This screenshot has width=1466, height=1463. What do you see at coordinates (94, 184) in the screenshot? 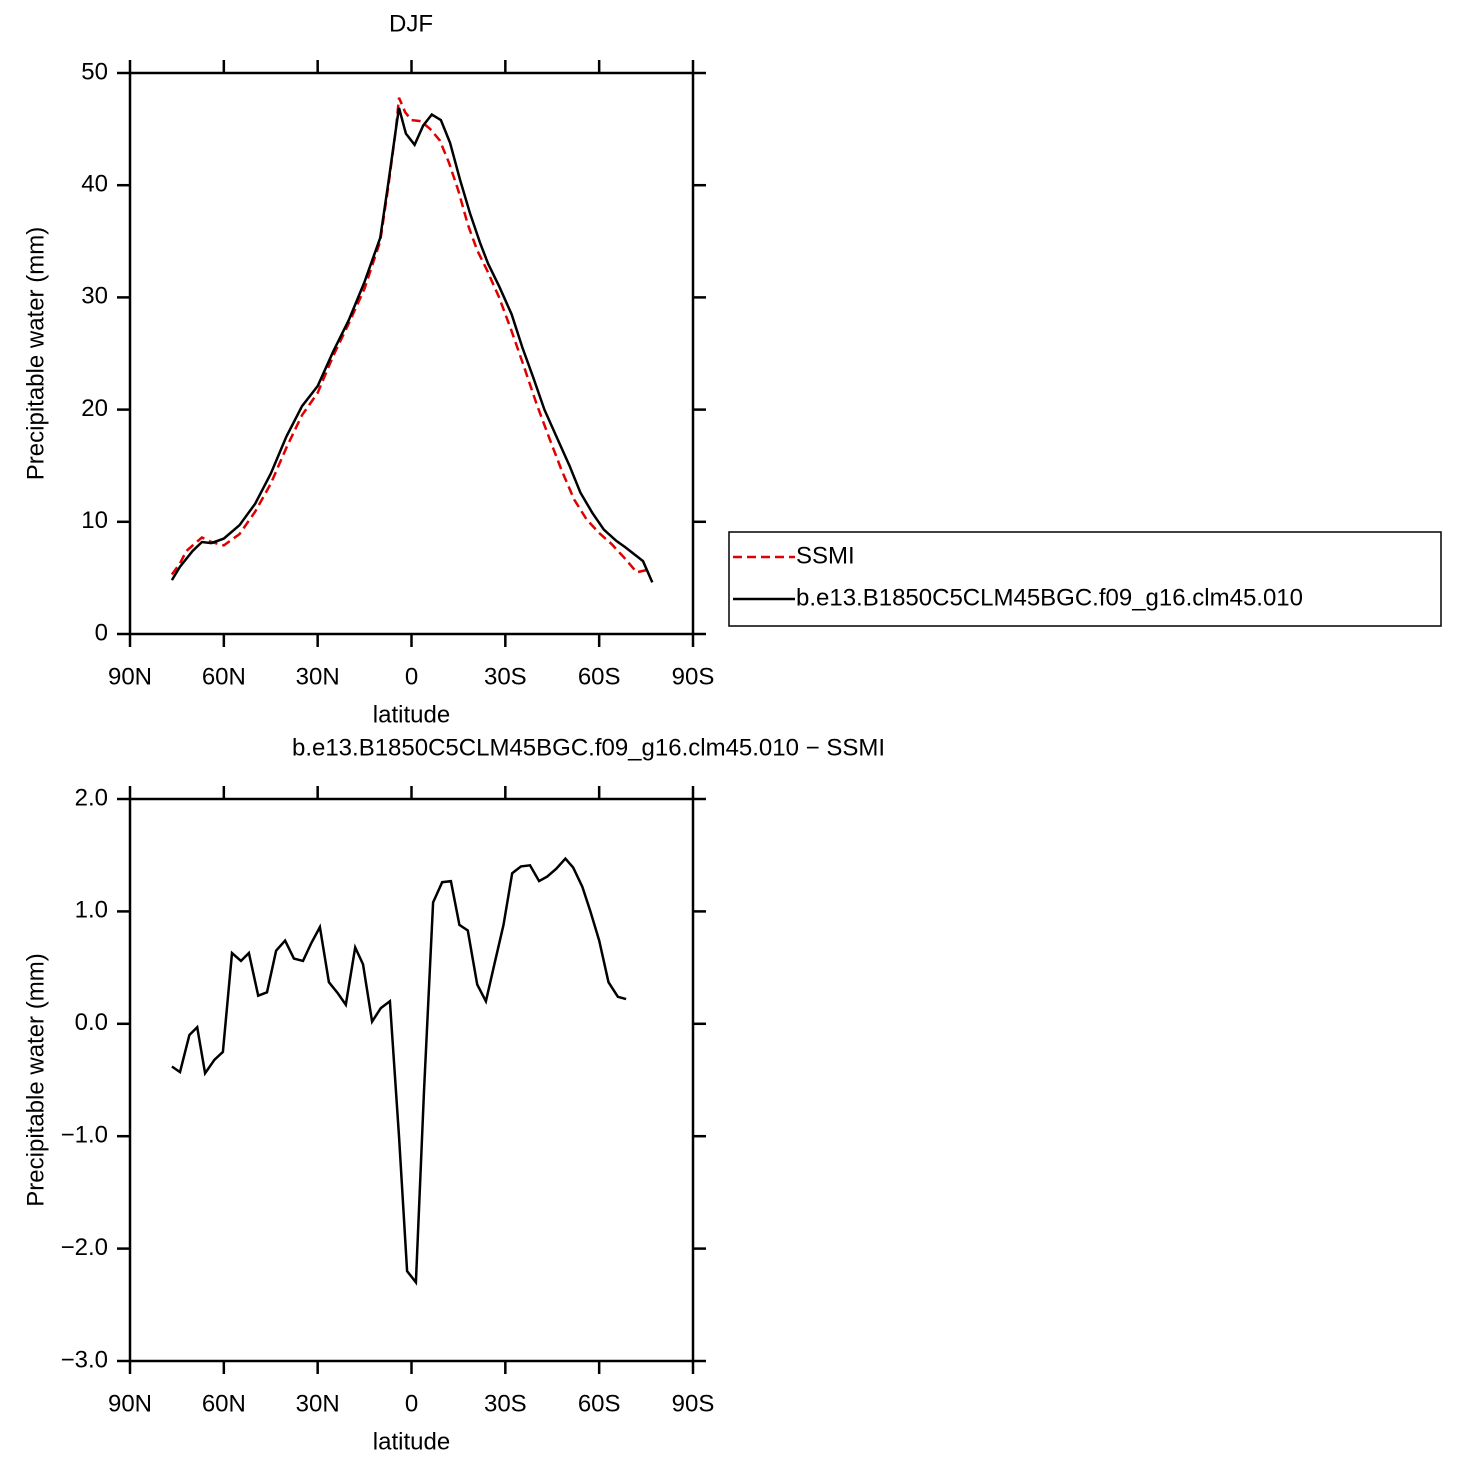
I see `y-tick-label: 40` at bounding box center [94, 184].